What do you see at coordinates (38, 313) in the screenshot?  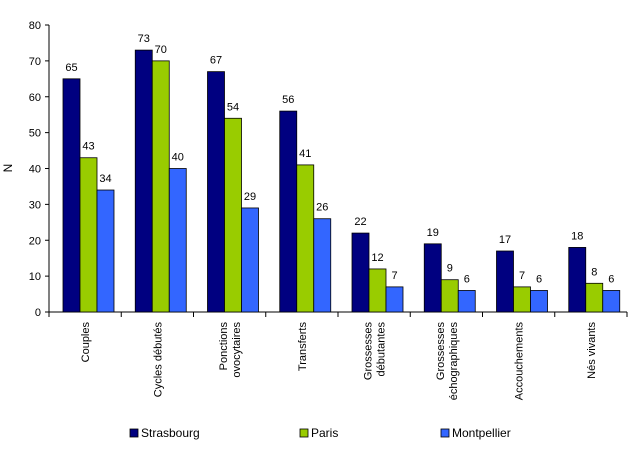 I see `y-tick-label: 0` at bounding box center [38, 313].